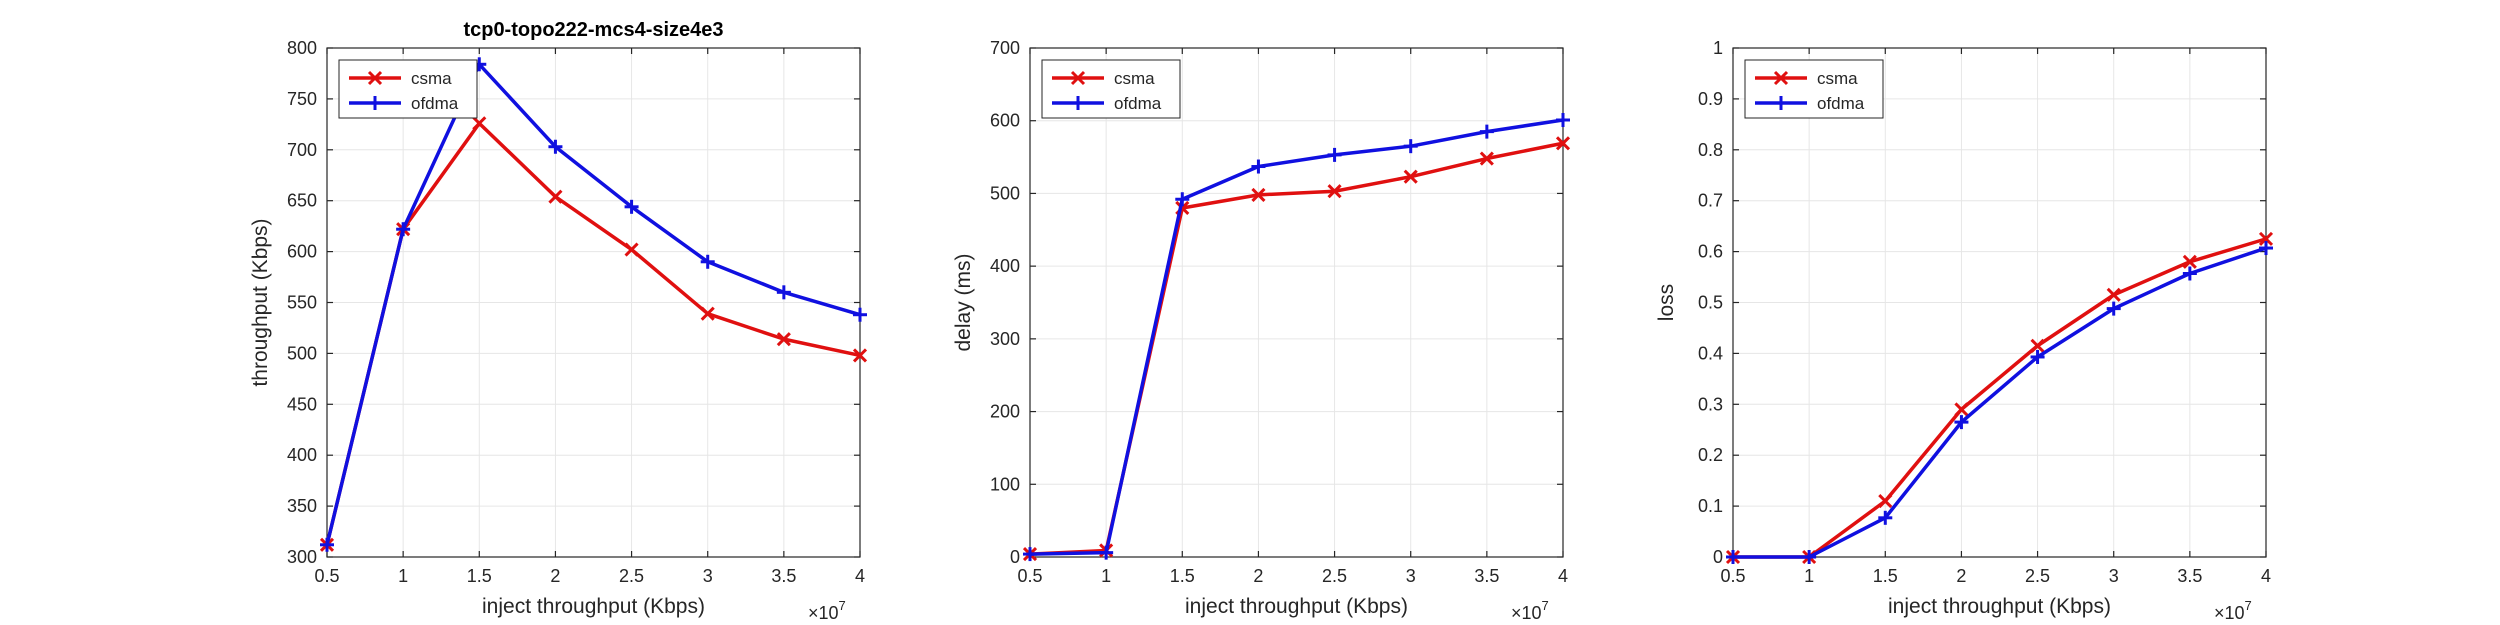 The width and height of the screenshot is (2500, 625). I want to click on y-tick-label: 550, so click(302, 303).